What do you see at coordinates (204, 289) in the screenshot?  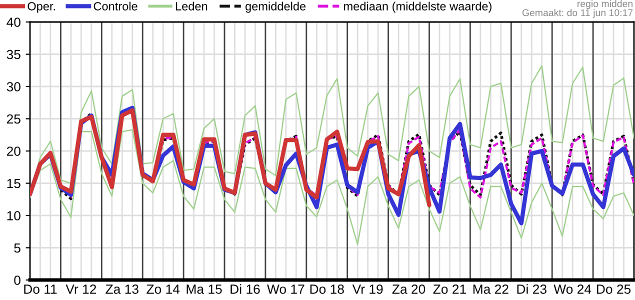 I see `x-tick-label: Ma 15` at bounding box center [204, 289].